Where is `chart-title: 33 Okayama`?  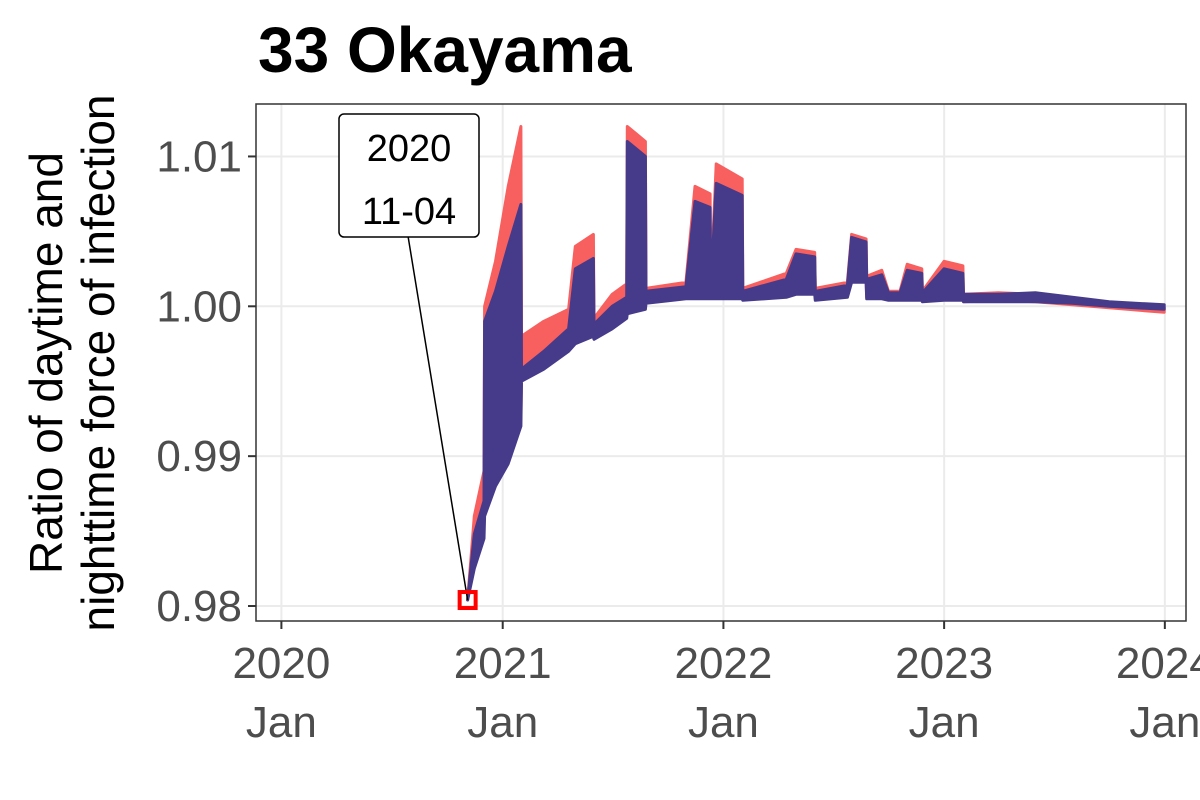 chart-title: 33 Okayama is located at coordinates (445, 50).